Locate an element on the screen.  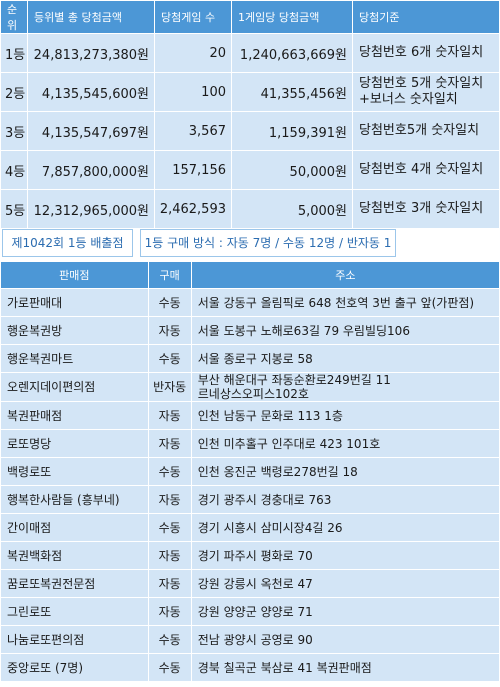
address-cell: 경북 칠곡군 북삼로 41 복권판매점 is located at coordinates (345, 667).